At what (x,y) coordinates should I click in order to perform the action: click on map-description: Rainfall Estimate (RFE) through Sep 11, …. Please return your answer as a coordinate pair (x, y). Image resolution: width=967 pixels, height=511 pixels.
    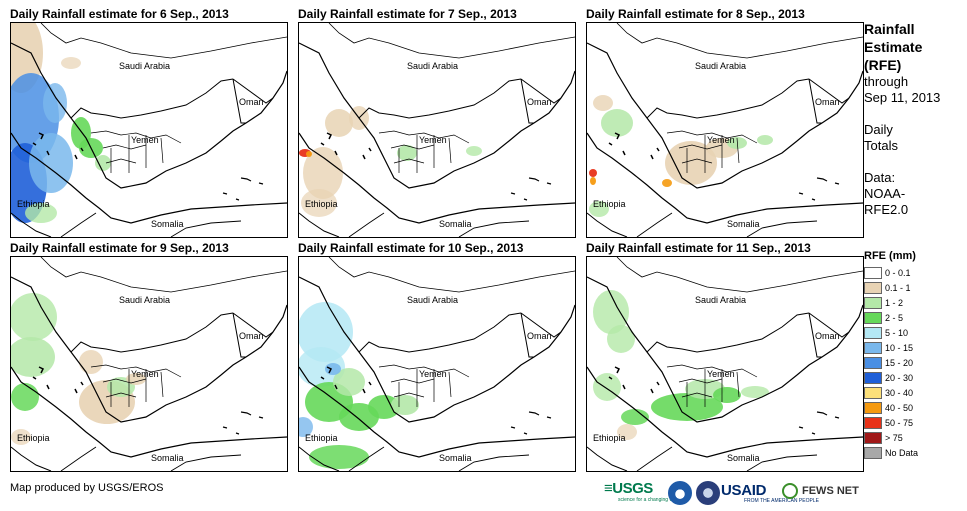
    Looking at the image, I should click on (914, 119).